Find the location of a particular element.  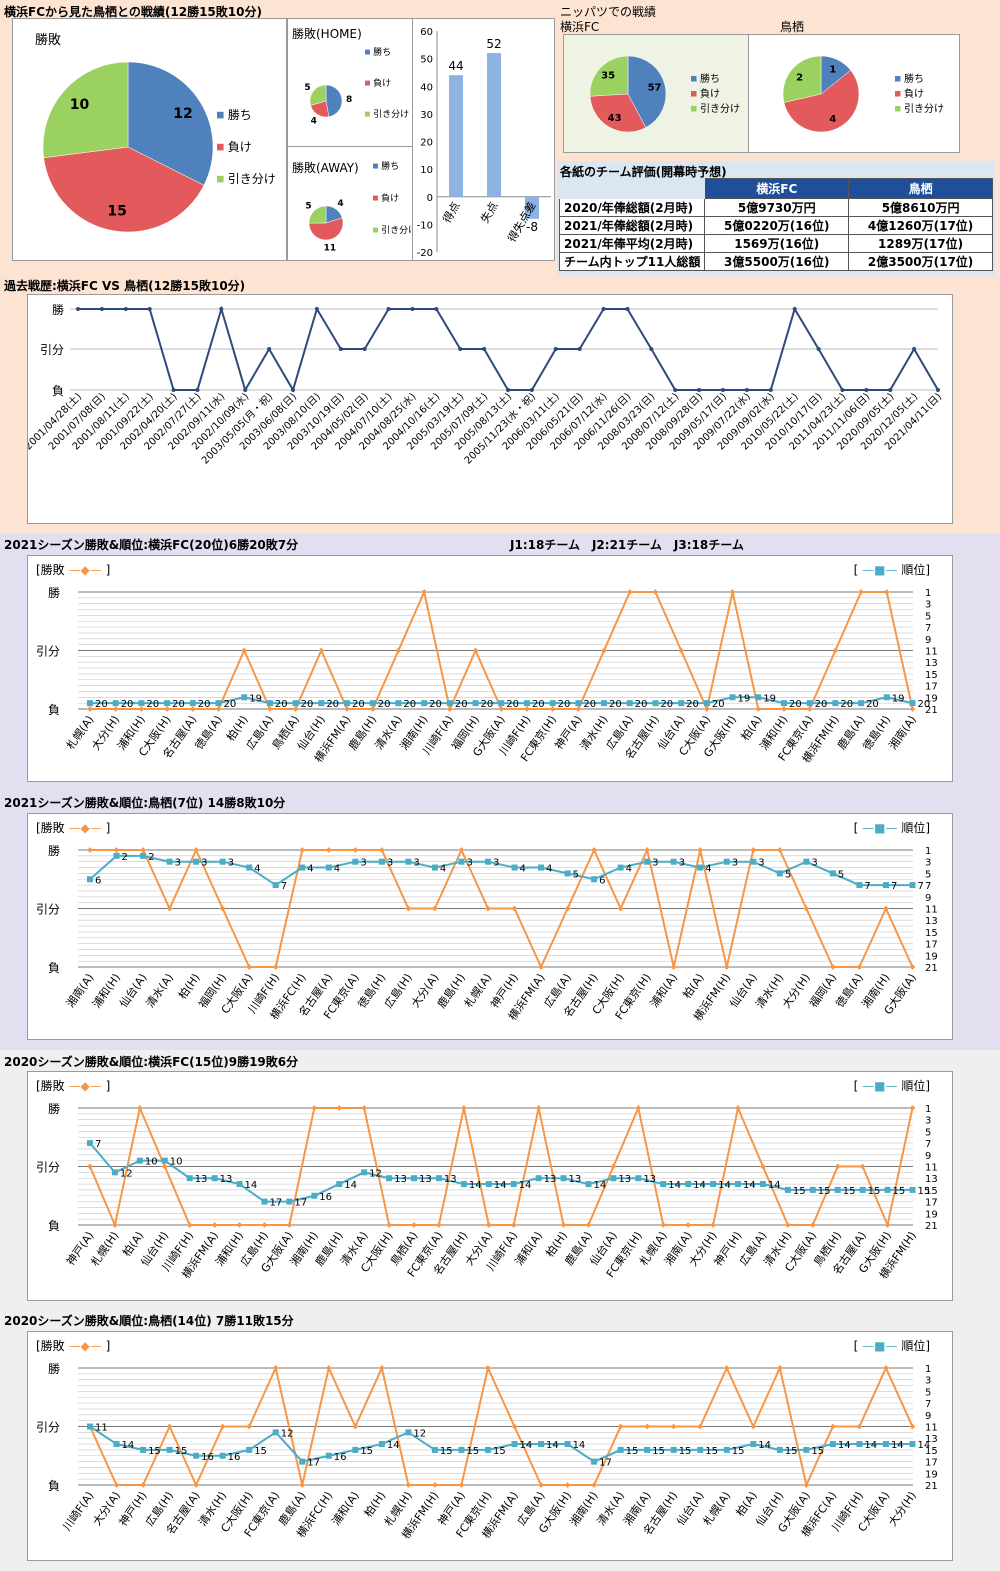

legend-label: 負け is located at coordinates (710, 94).